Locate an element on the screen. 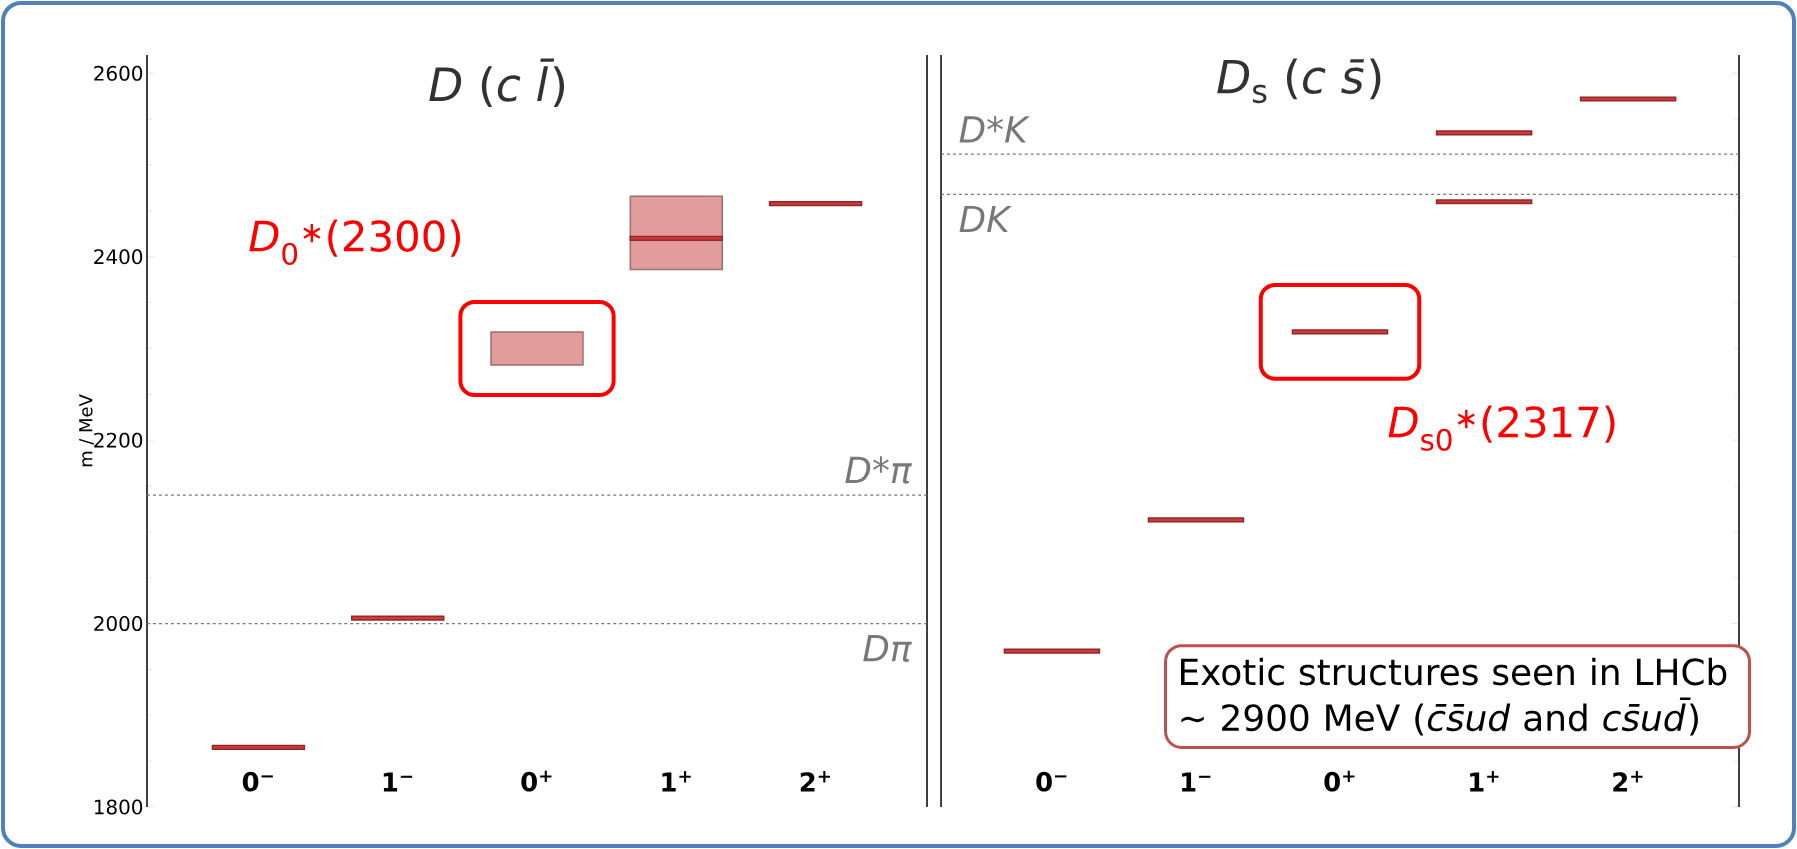  ref-line-label: D*K is located at coordinates (994, 129).